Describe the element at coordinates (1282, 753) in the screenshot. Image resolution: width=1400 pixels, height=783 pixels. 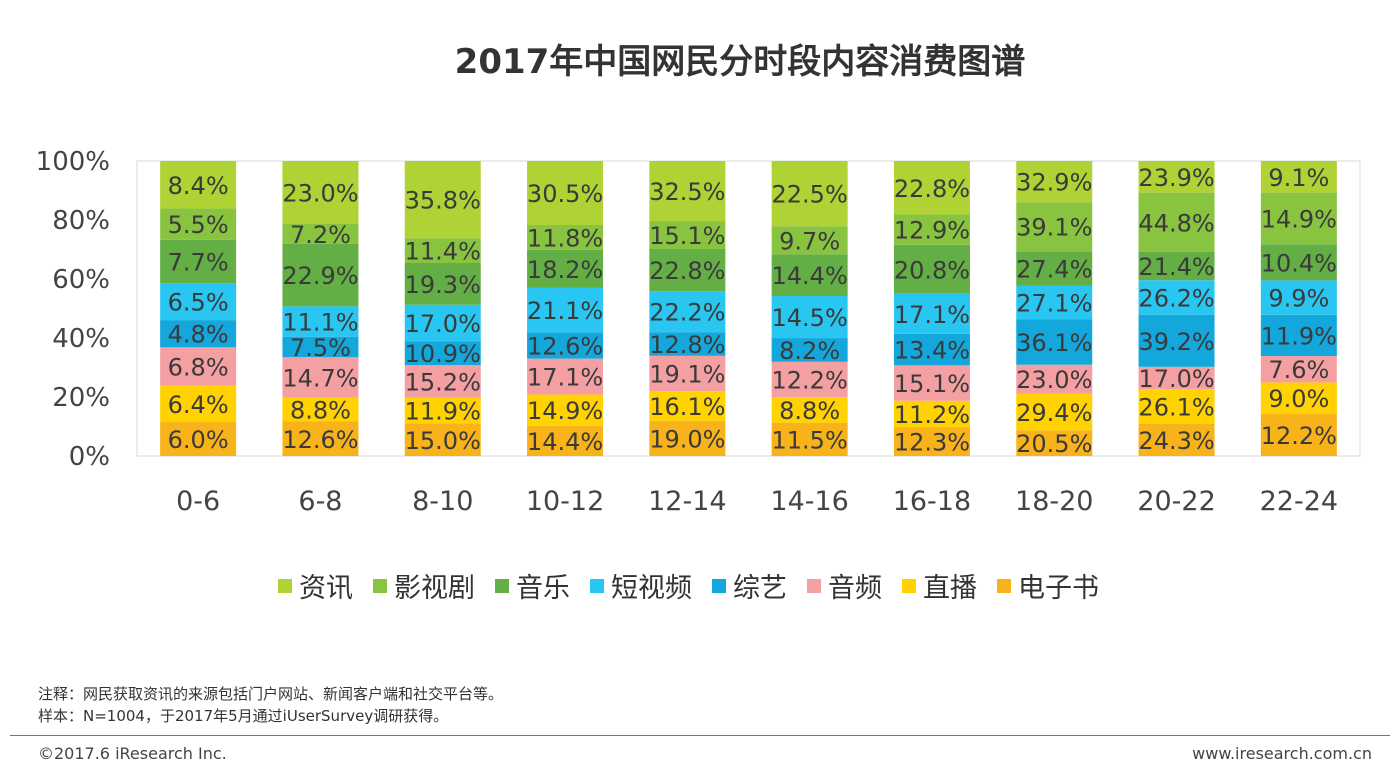
I see `website-link: www.iresearch.com.cn` at that location.